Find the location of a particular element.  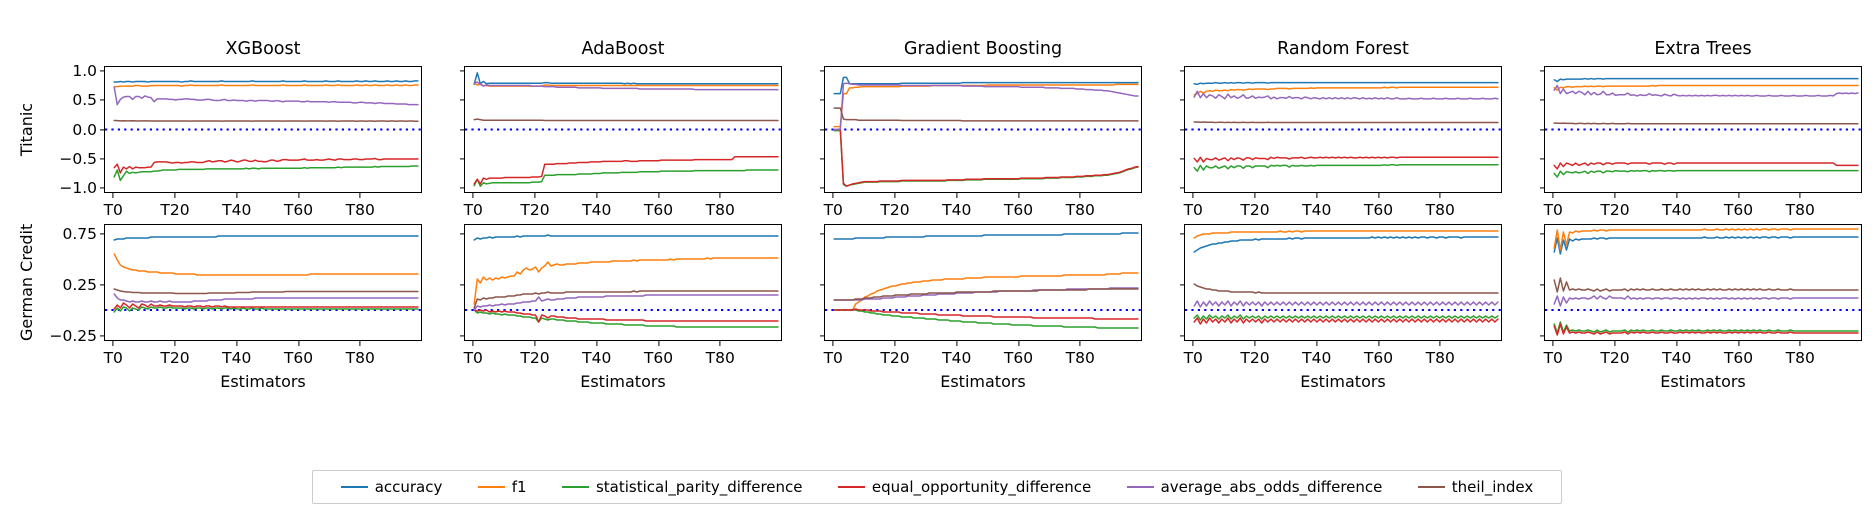

subplot-title: AdaBoost is located at coordinates (623, 49).